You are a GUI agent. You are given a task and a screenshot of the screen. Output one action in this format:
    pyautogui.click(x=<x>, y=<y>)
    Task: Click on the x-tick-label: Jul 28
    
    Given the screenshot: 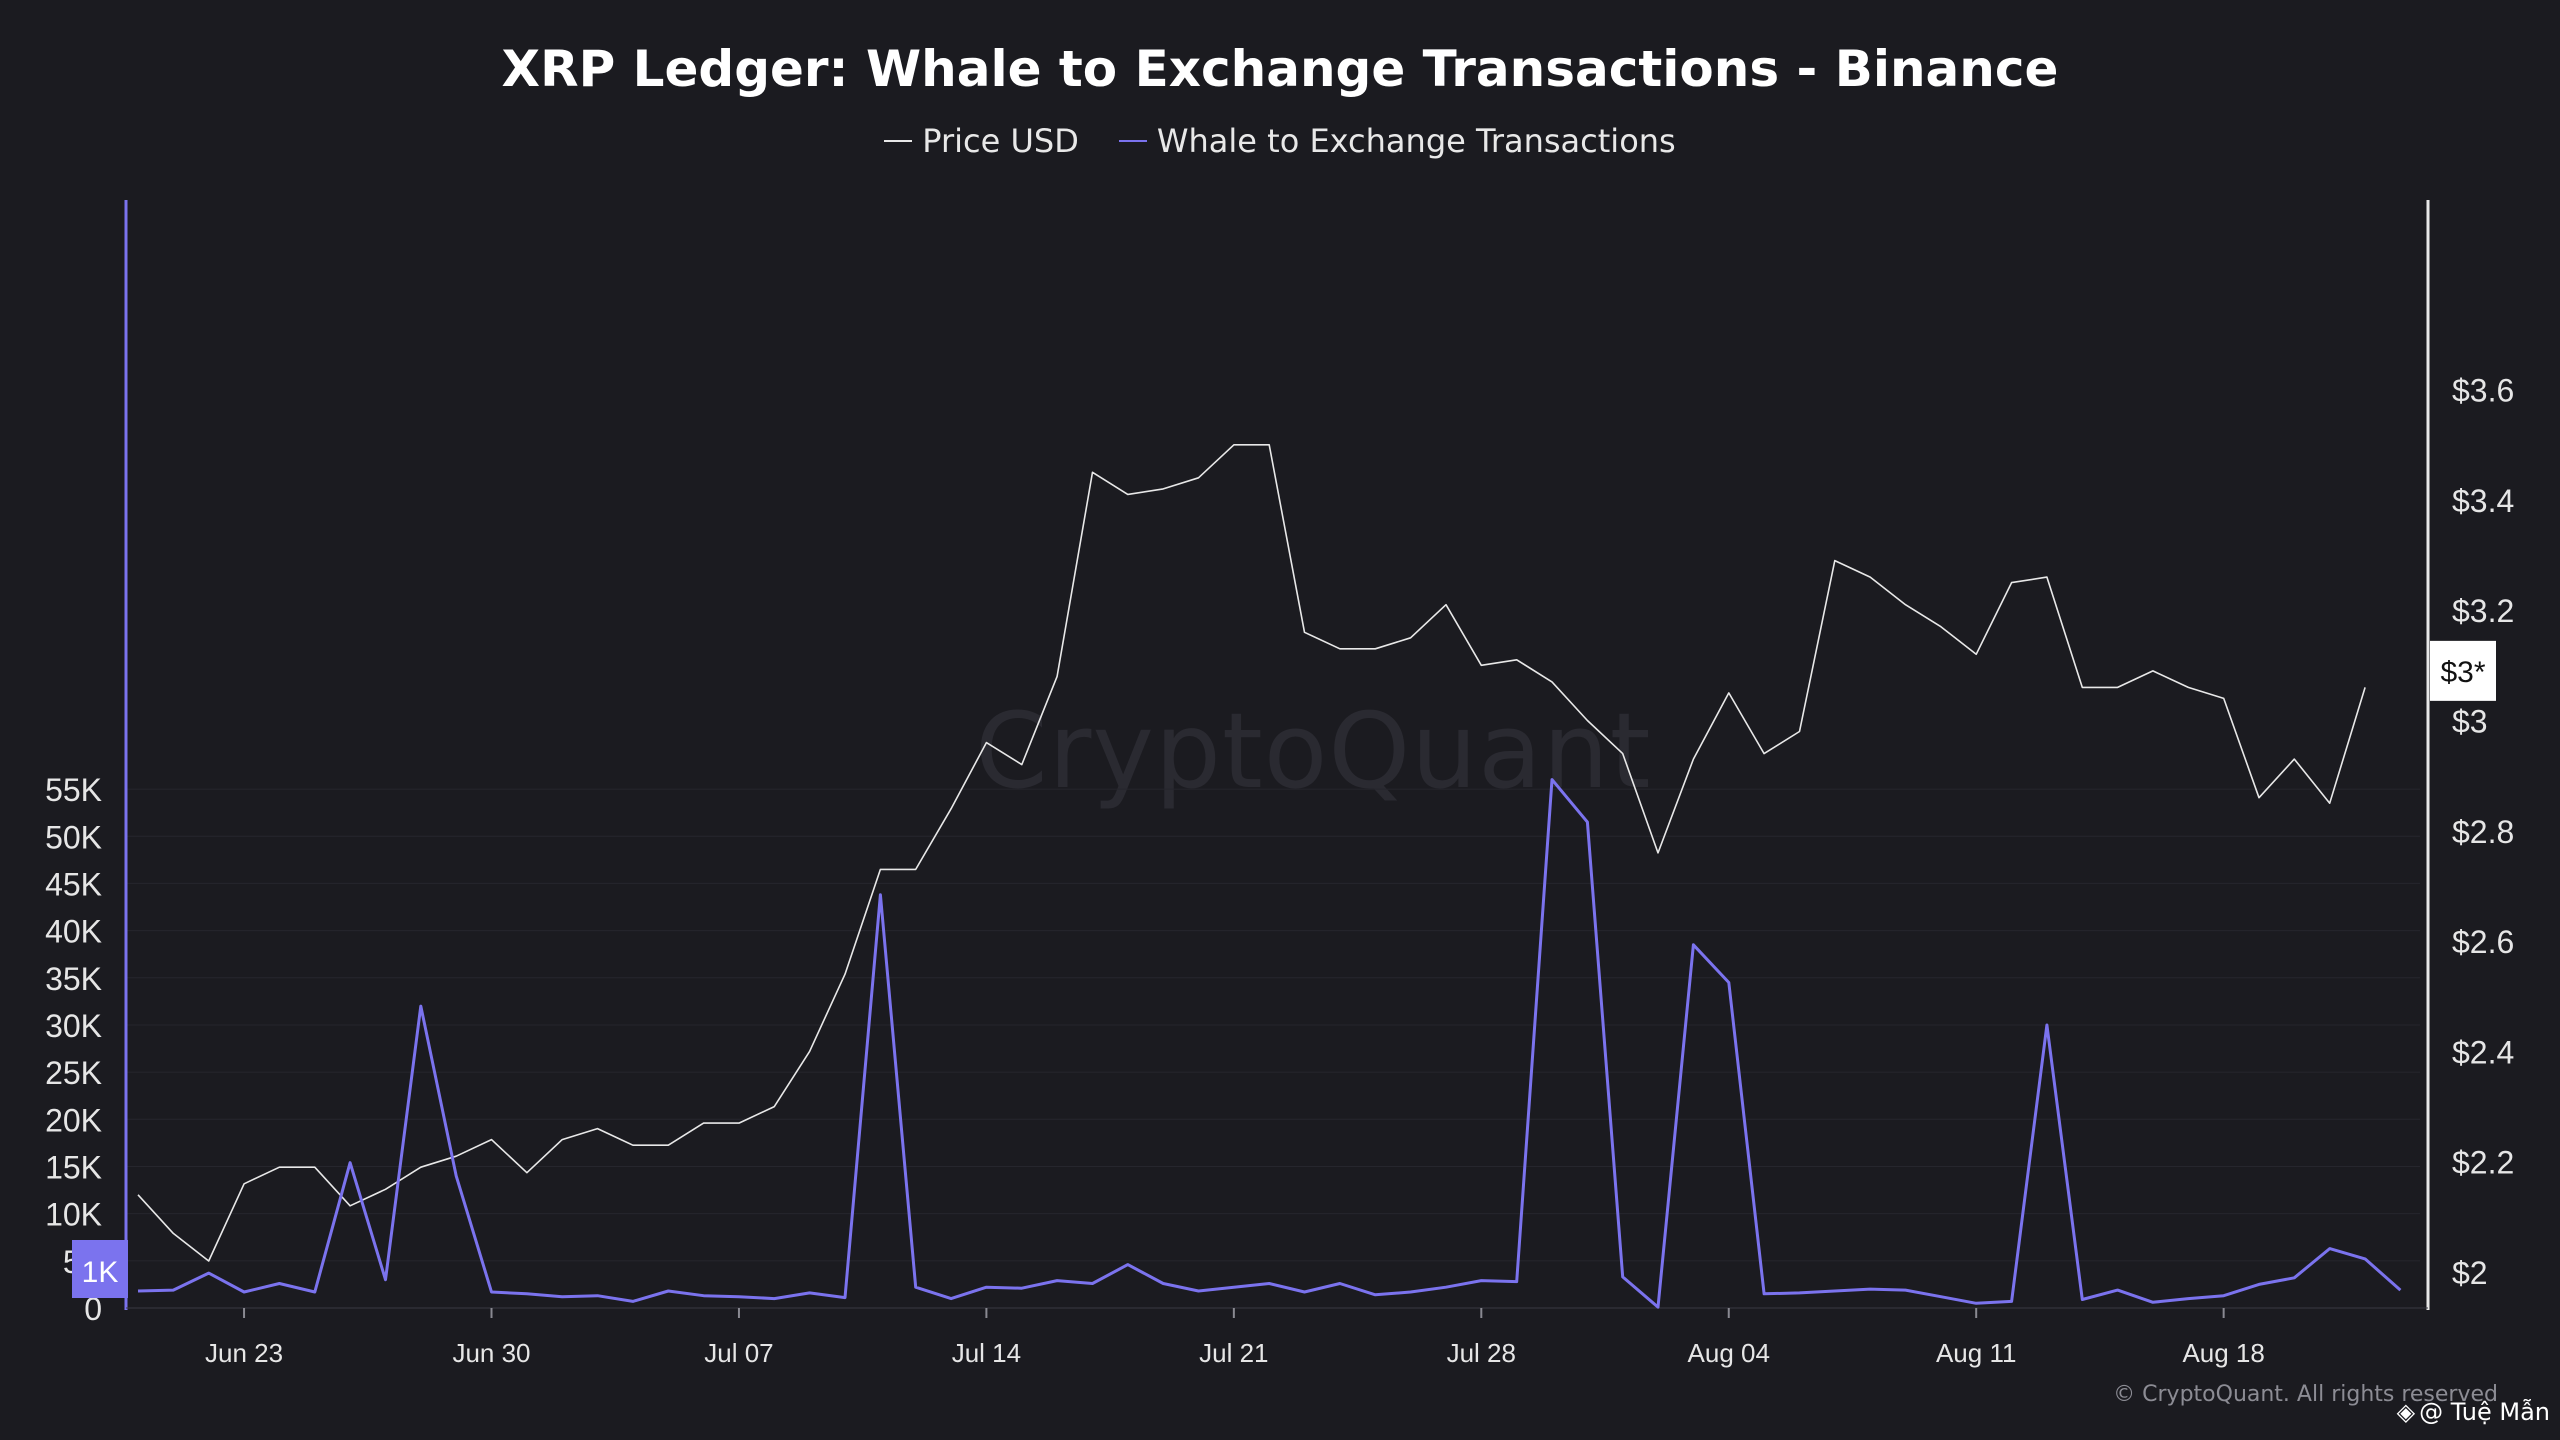 What is the action you would take?
    pyautogui.click(x=1481, y=1353)
    